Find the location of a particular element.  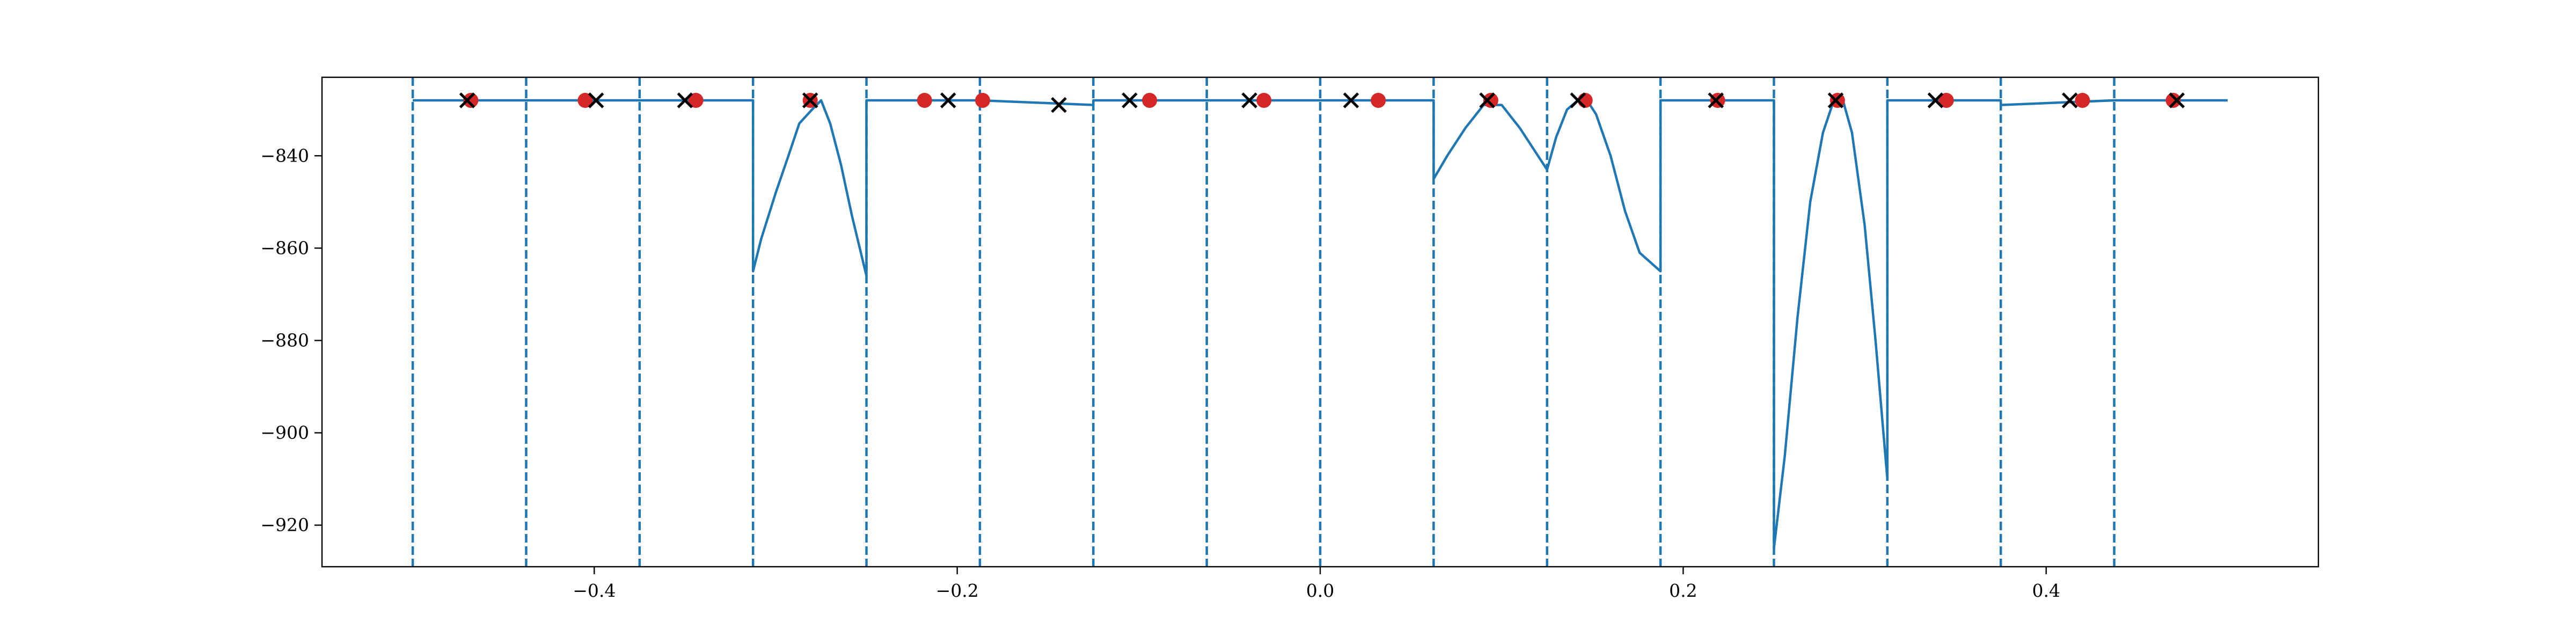

x-tick-label: 0.0 is located at coordinates (1320, 590).